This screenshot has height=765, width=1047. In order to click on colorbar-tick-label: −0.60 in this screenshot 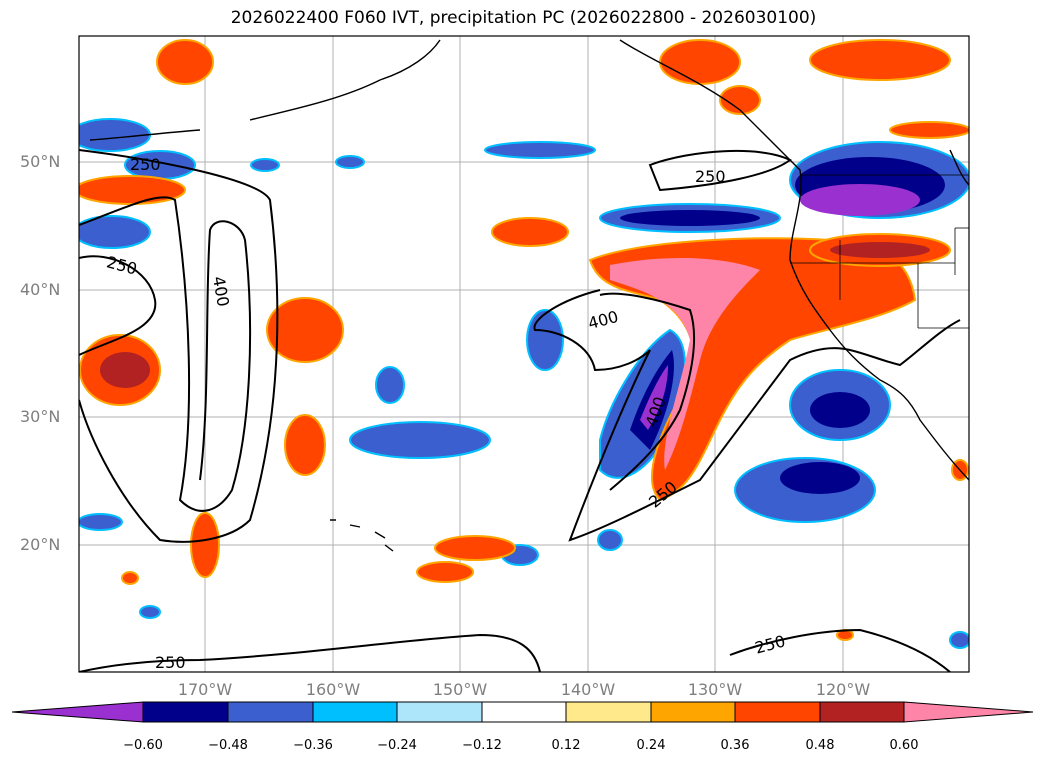, I will do `click(143, 745)`.